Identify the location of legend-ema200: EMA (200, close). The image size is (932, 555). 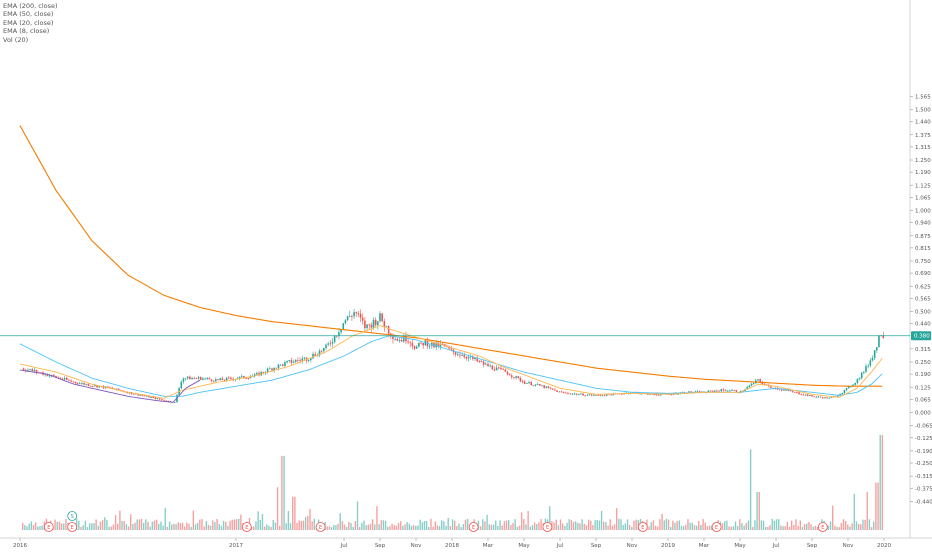
(30, 6).